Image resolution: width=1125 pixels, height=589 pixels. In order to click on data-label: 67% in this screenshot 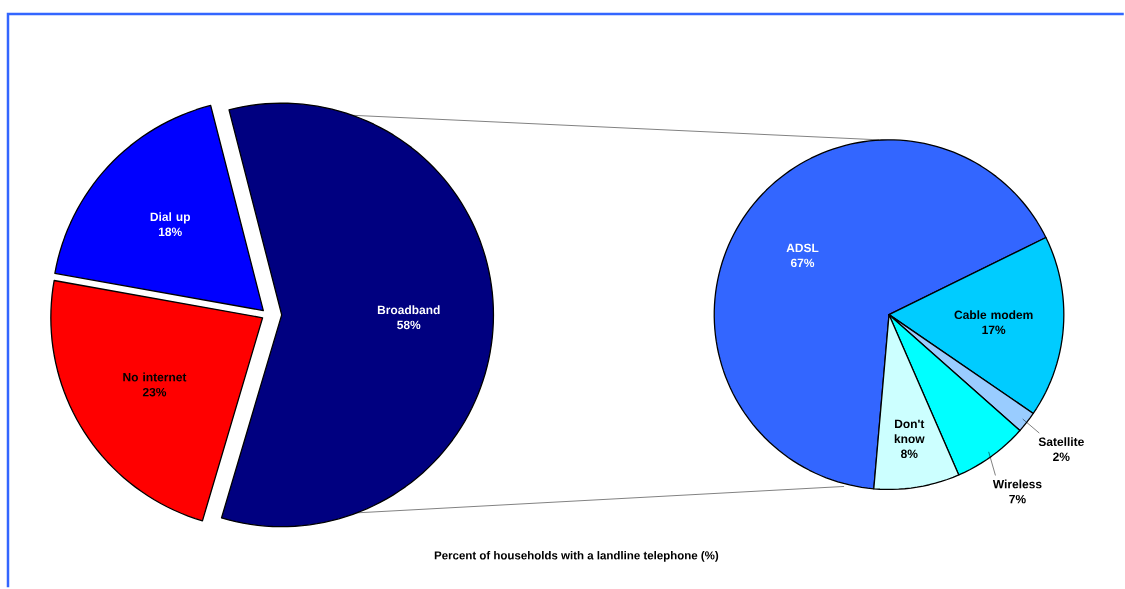, I will do `click(802, 263)`.